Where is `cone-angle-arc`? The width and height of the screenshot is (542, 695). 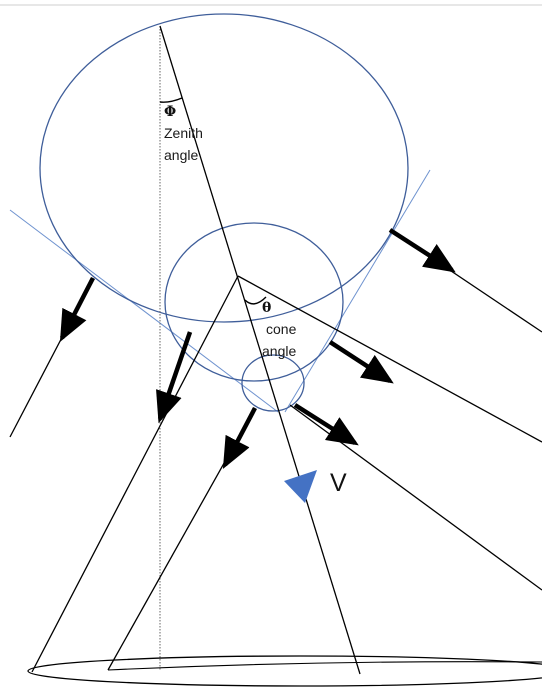 cone-angle-arc is located at coordinates (255, 300).